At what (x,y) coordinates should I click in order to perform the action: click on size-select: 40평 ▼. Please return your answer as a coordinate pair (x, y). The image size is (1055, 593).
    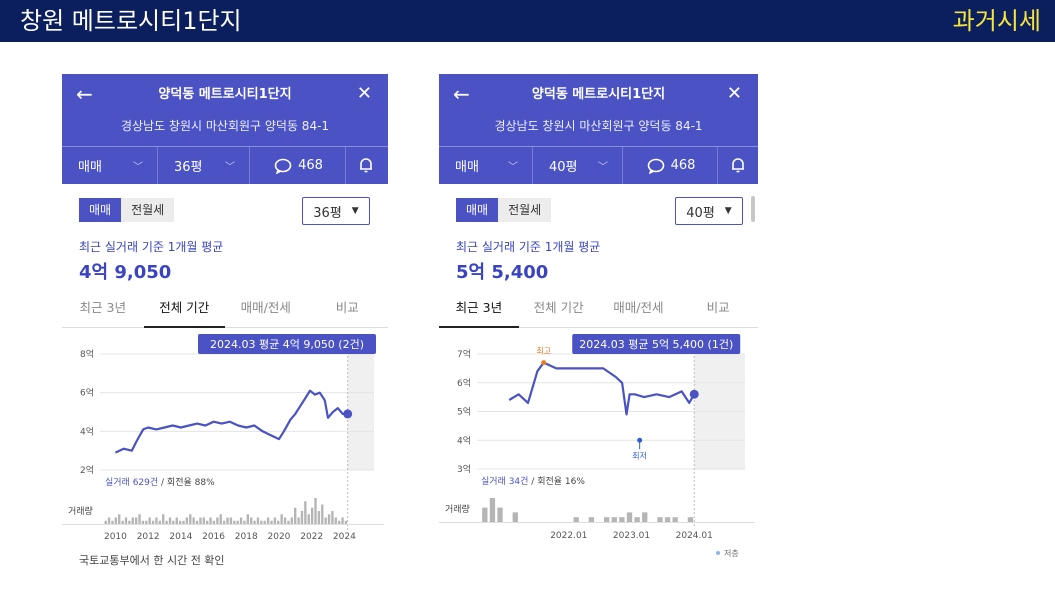
    Looking at the image, I should click on (709, 211).